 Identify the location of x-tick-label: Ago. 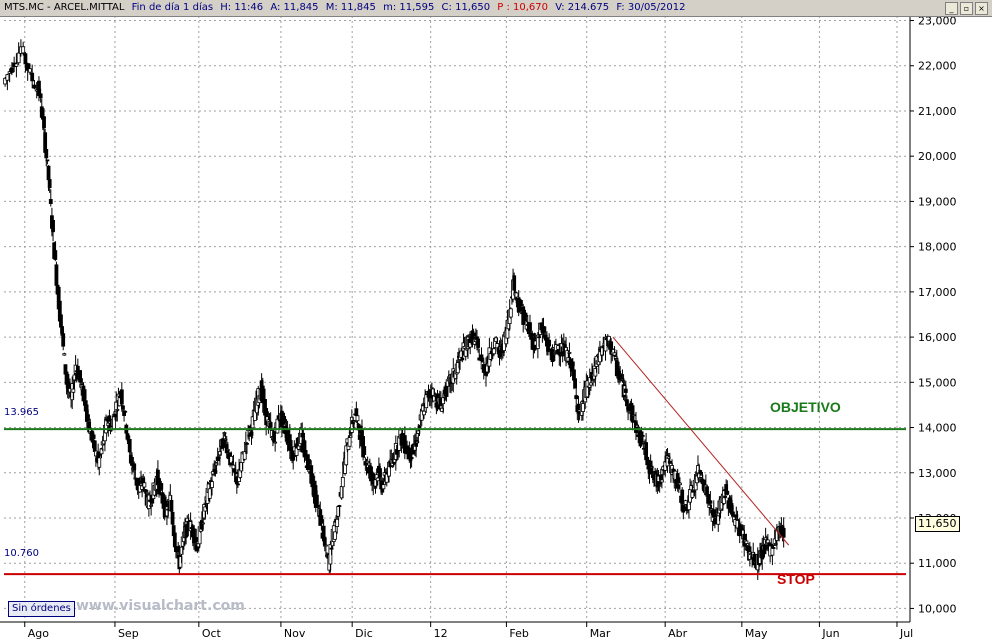
(39, 633).